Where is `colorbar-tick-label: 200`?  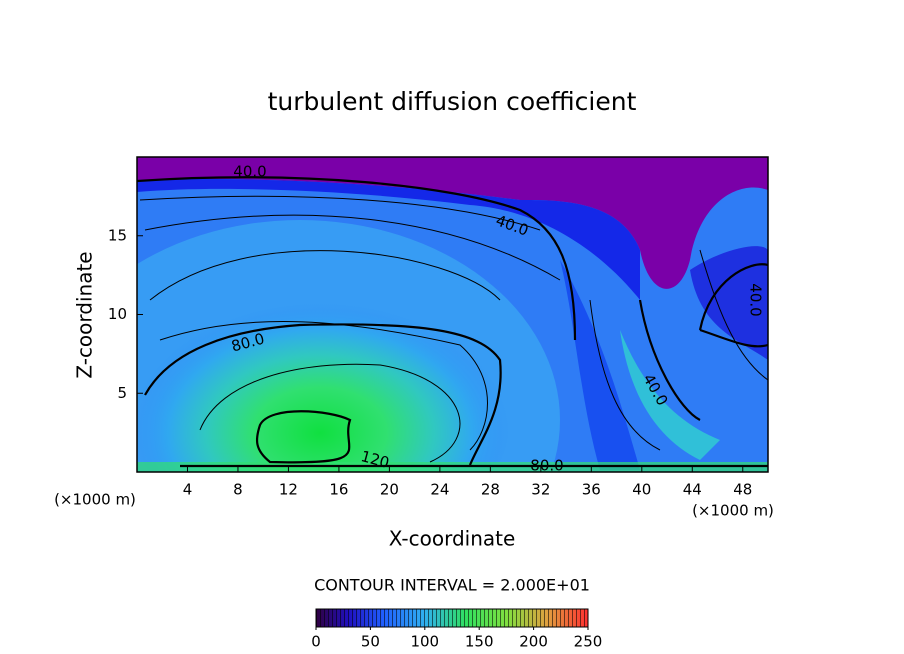
colorbar-tick-label: 200 is located at coordinates (533, 642).